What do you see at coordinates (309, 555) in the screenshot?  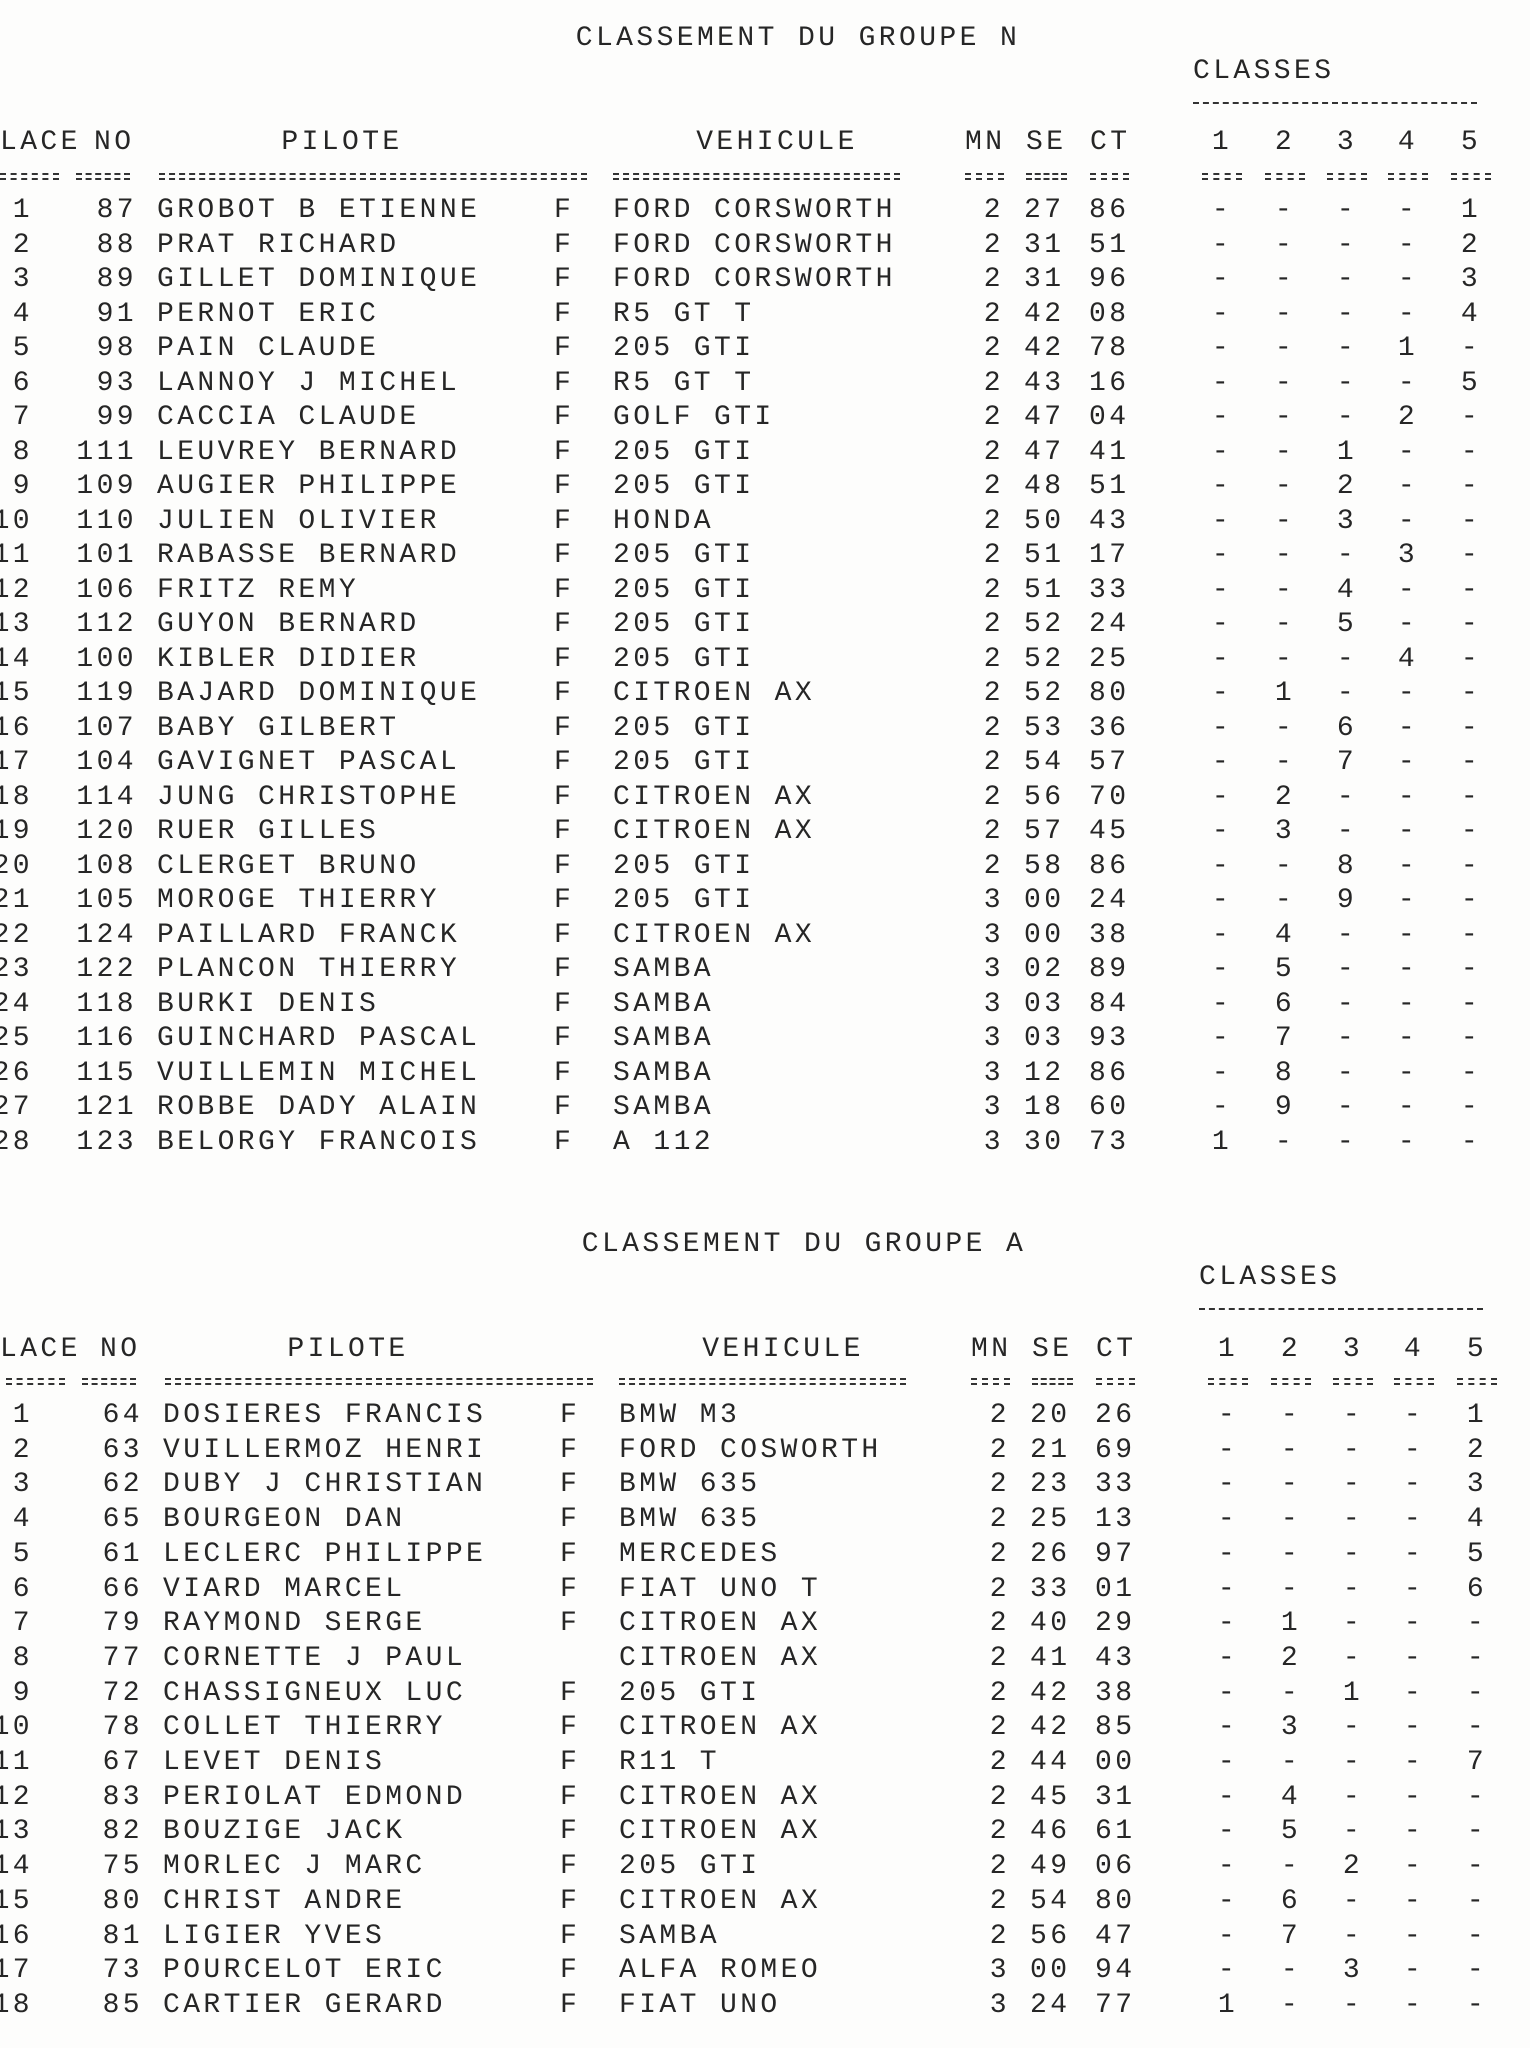 I see `driver: RABASSE BERNARD` at bounding box center [309, 555].